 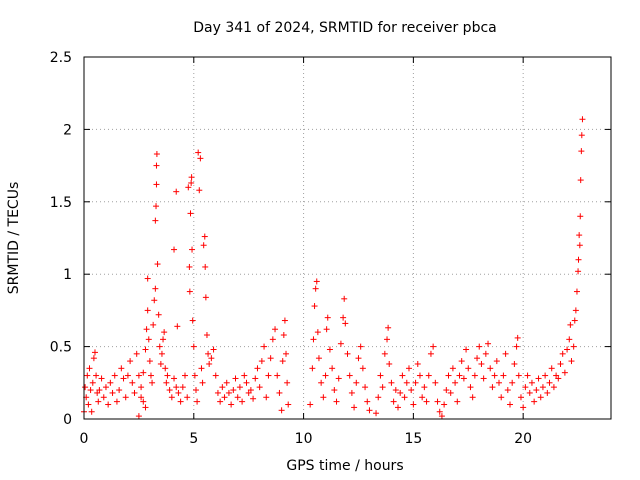 I want to click on x-tick-label: 0, so click(x=84, y=439).